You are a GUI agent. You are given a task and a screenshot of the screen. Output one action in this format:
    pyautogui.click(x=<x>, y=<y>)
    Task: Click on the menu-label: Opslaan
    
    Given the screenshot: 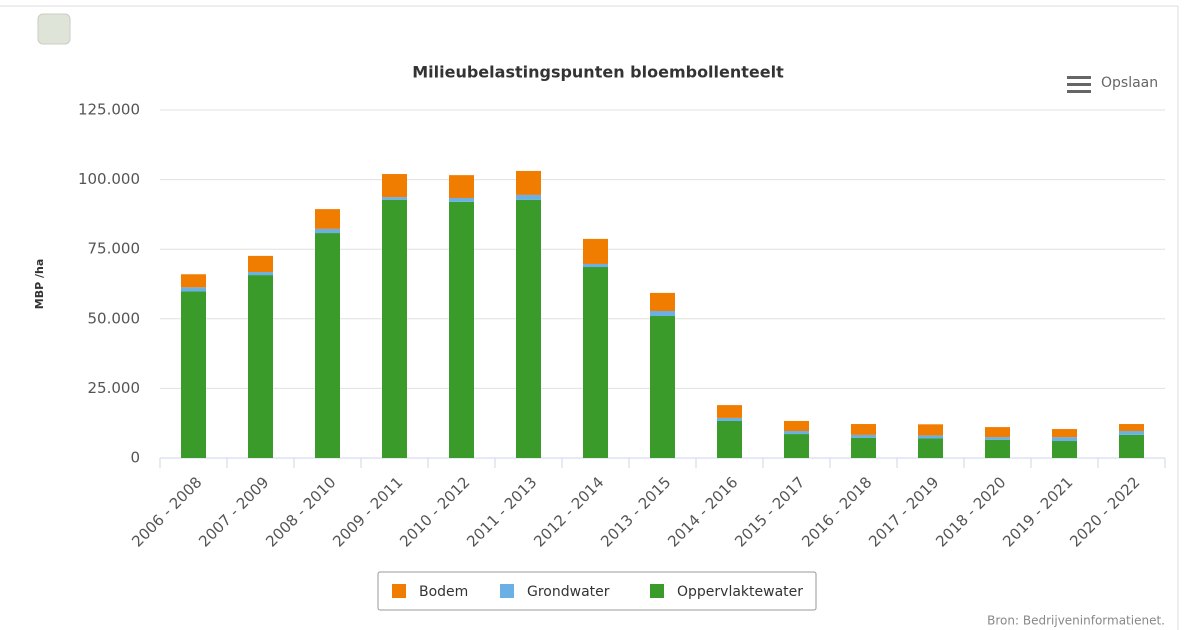 What is the action you would take?
    pyautogui.click(x=1129, y=83)
    